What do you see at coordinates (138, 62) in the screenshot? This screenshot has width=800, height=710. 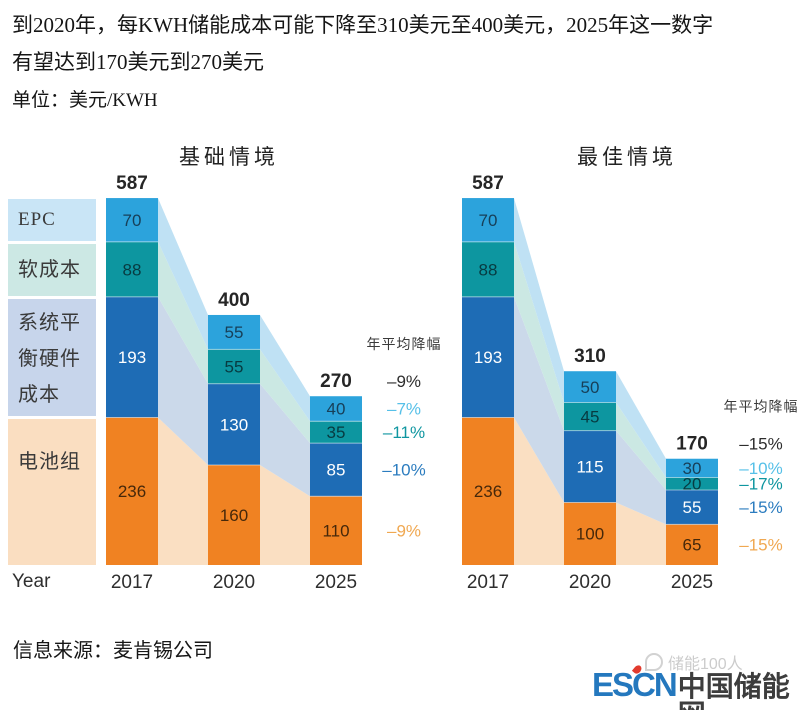 I see `headline-line2: 有望达到170美元到270美元` at bounding box center [138, 62].